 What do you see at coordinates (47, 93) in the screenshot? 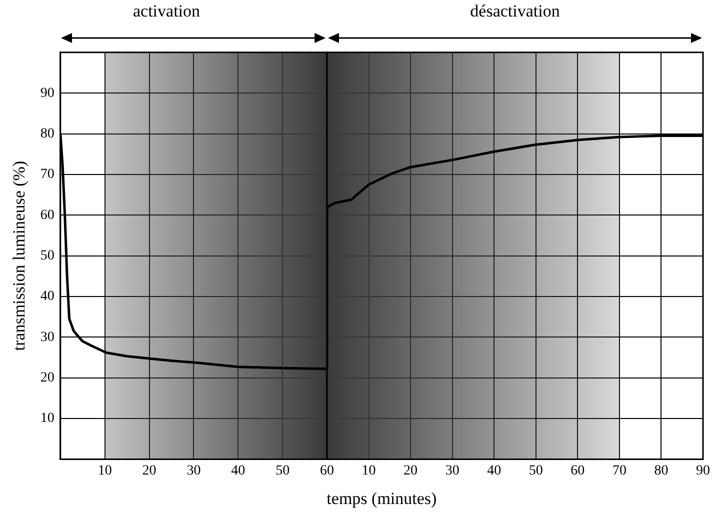
I see `y-tick-label: 90` at bounding box center [47, 93].